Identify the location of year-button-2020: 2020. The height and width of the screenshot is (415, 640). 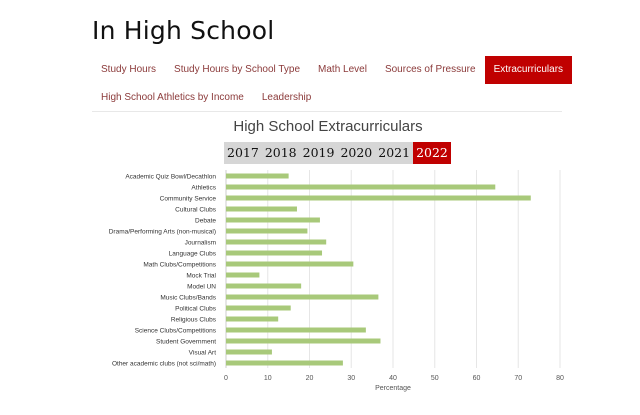
(356, 152).